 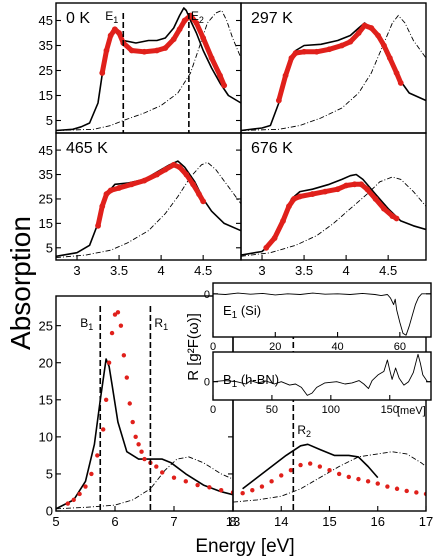 I want to click on x-tick-label: 6, so click(x=114, y=521).